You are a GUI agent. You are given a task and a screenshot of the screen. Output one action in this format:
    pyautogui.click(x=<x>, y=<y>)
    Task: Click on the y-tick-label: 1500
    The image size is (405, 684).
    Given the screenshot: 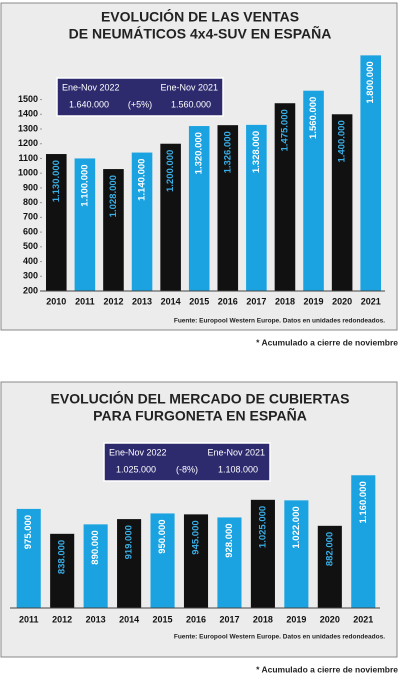 What is the action you would take?
    pyautogui.click(x=28, y=99)
    